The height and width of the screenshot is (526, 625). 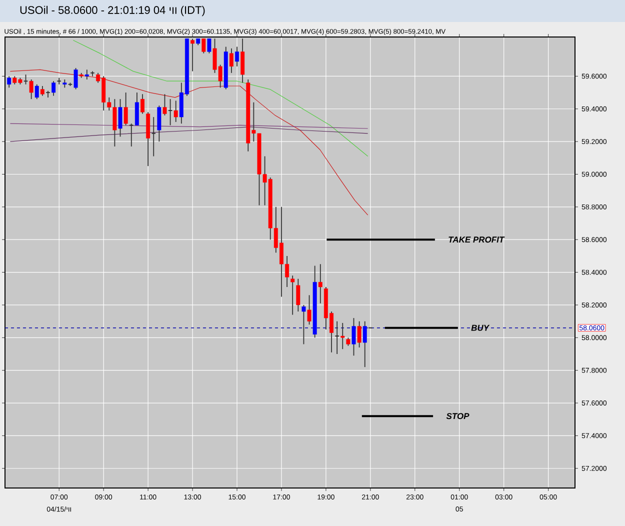 What do you see at coordinates (112, 11) in the screenshot?
I see `chart-title: USOil - 58.0600 - 21:01:19 04 יוו (IDT)` at bounding box center [112, 11].